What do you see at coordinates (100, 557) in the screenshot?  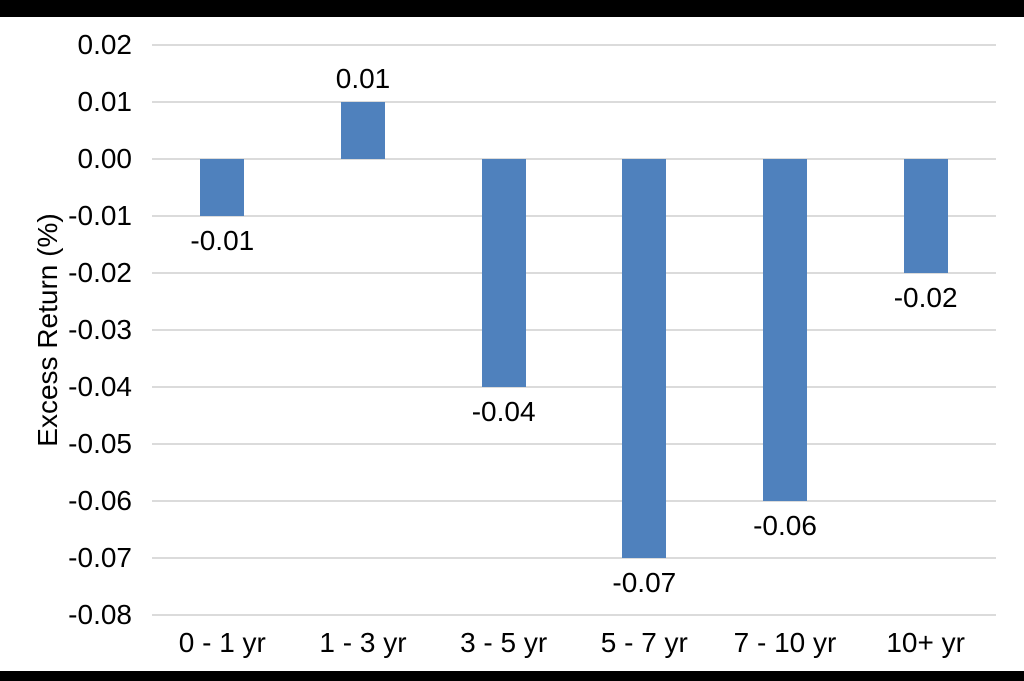 I see `y-tick-label: -0.07` at bounding box center [100, 557].